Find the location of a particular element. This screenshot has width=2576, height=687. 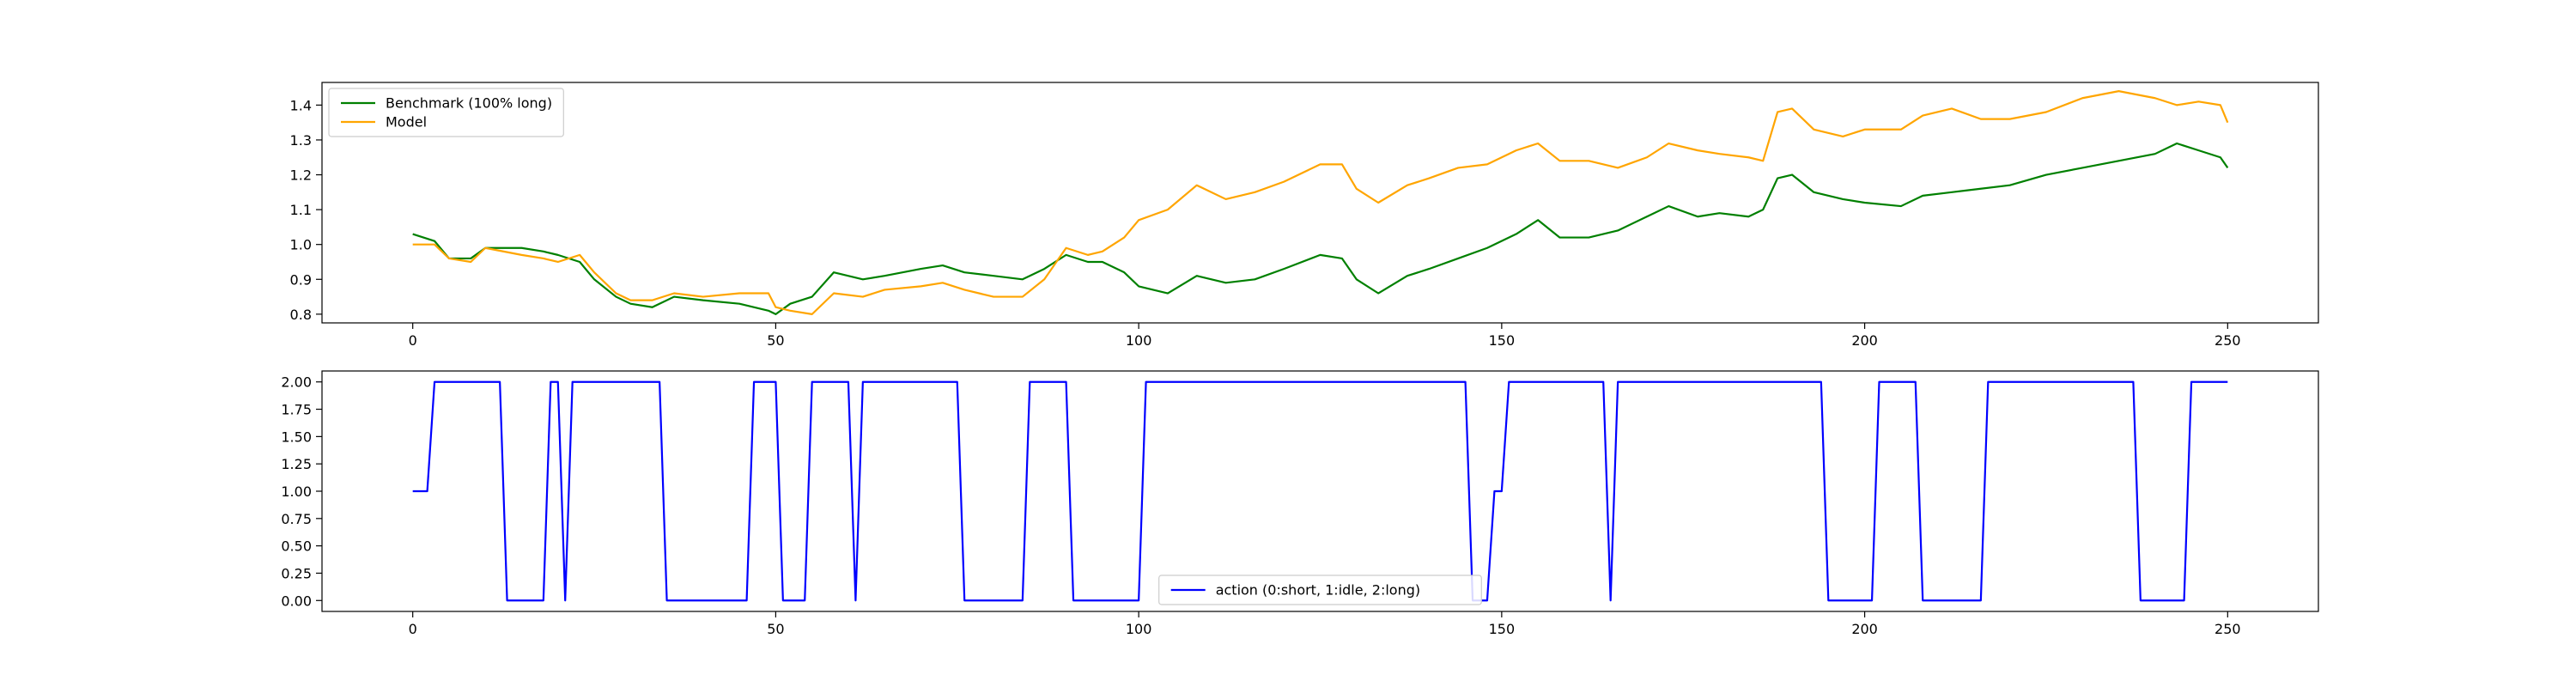

y-tick-label: 0.00 is located at coordinates (296, 601).